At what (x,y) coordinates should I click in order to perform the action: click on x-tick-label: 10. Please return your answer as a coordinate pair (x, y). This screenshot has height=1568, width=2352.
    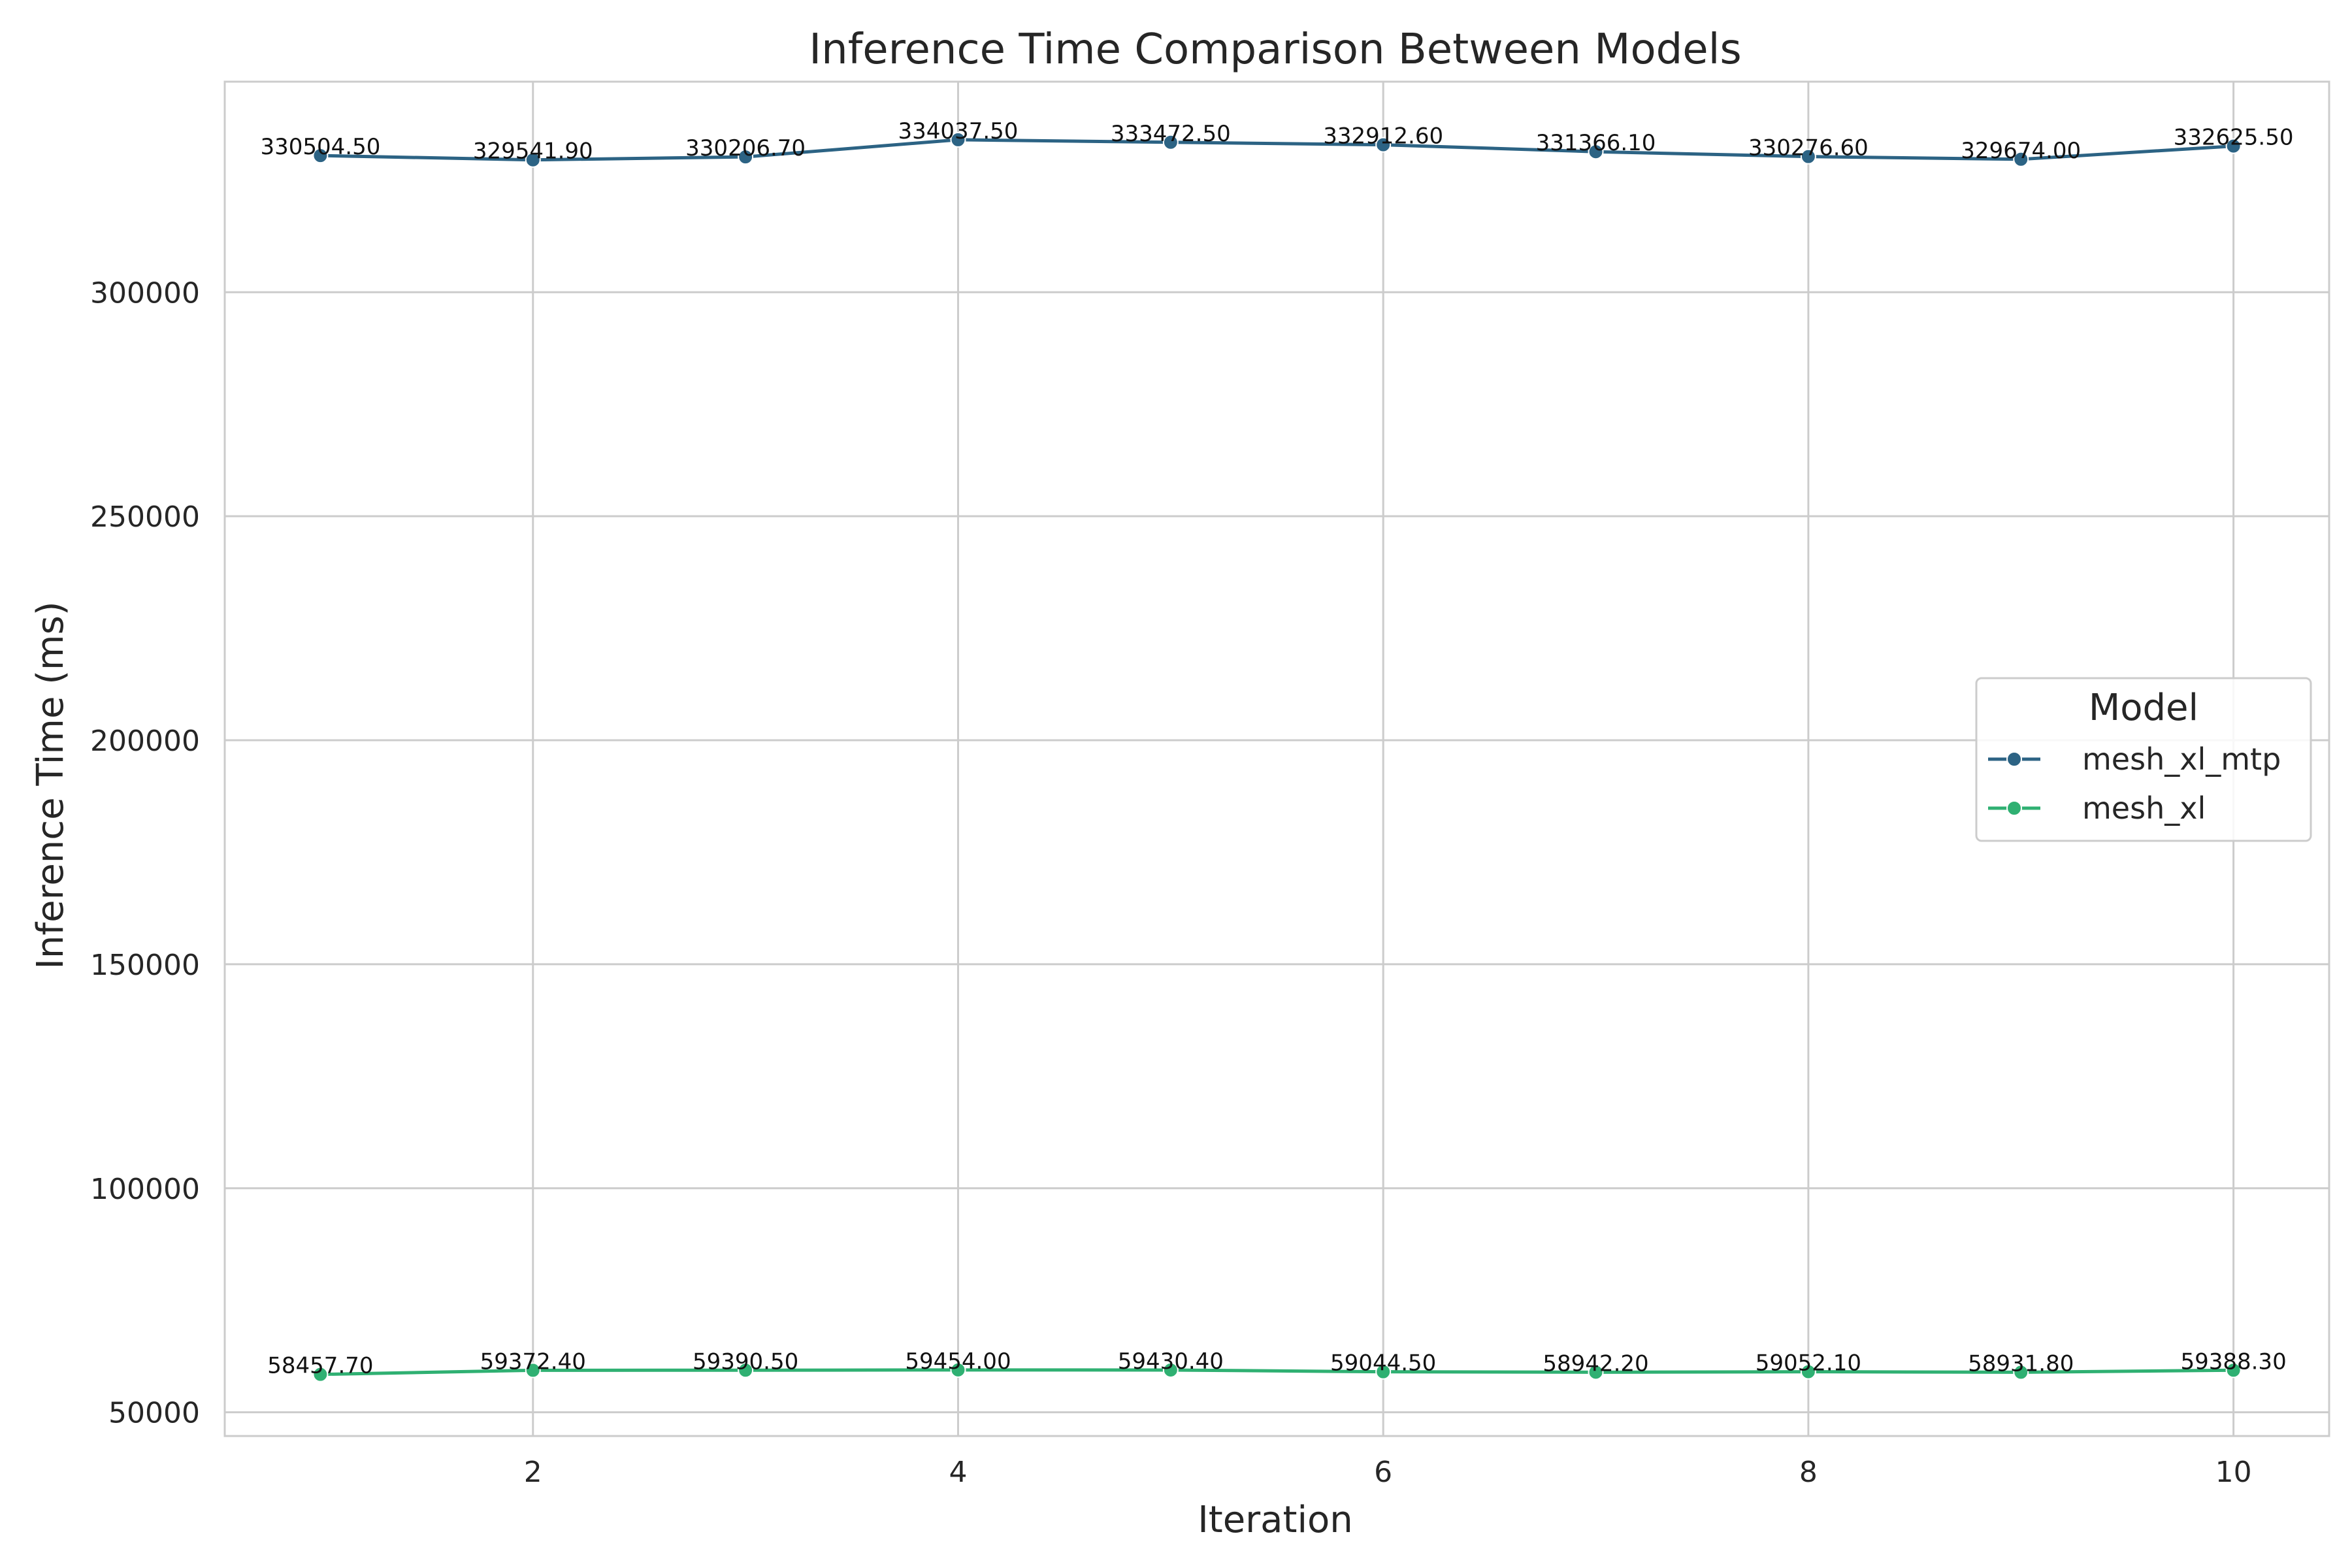
    Looking at the image, I should click on (2233, 1472).